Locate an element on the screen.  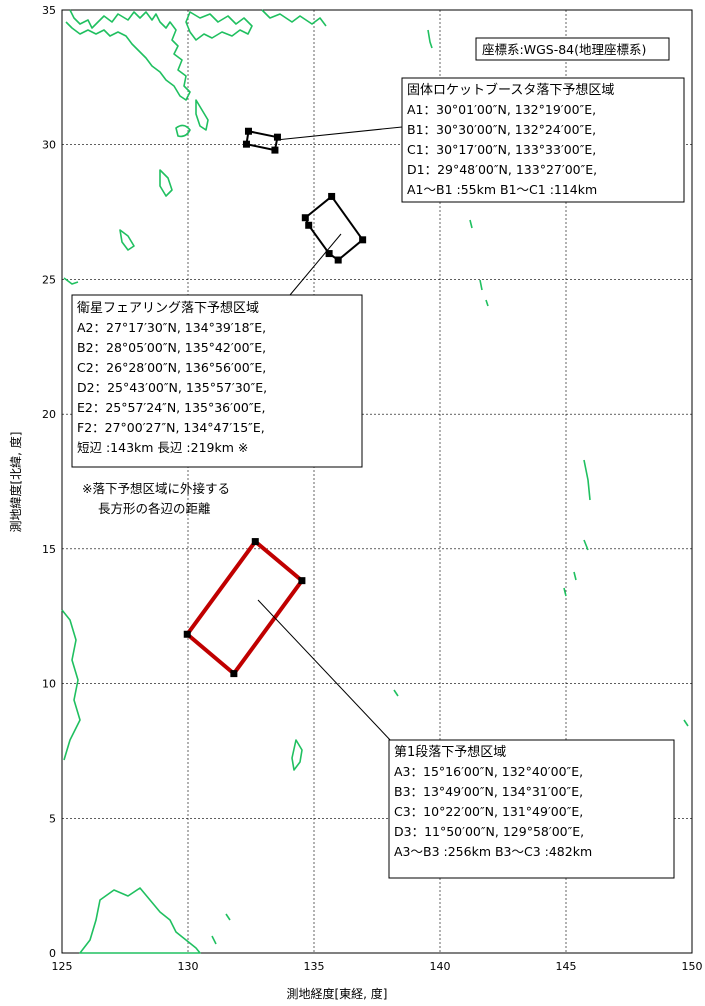
fairing-line-1: A2：27°17′30″N, 134°39′18″E, is located at coordinates (171, 327).